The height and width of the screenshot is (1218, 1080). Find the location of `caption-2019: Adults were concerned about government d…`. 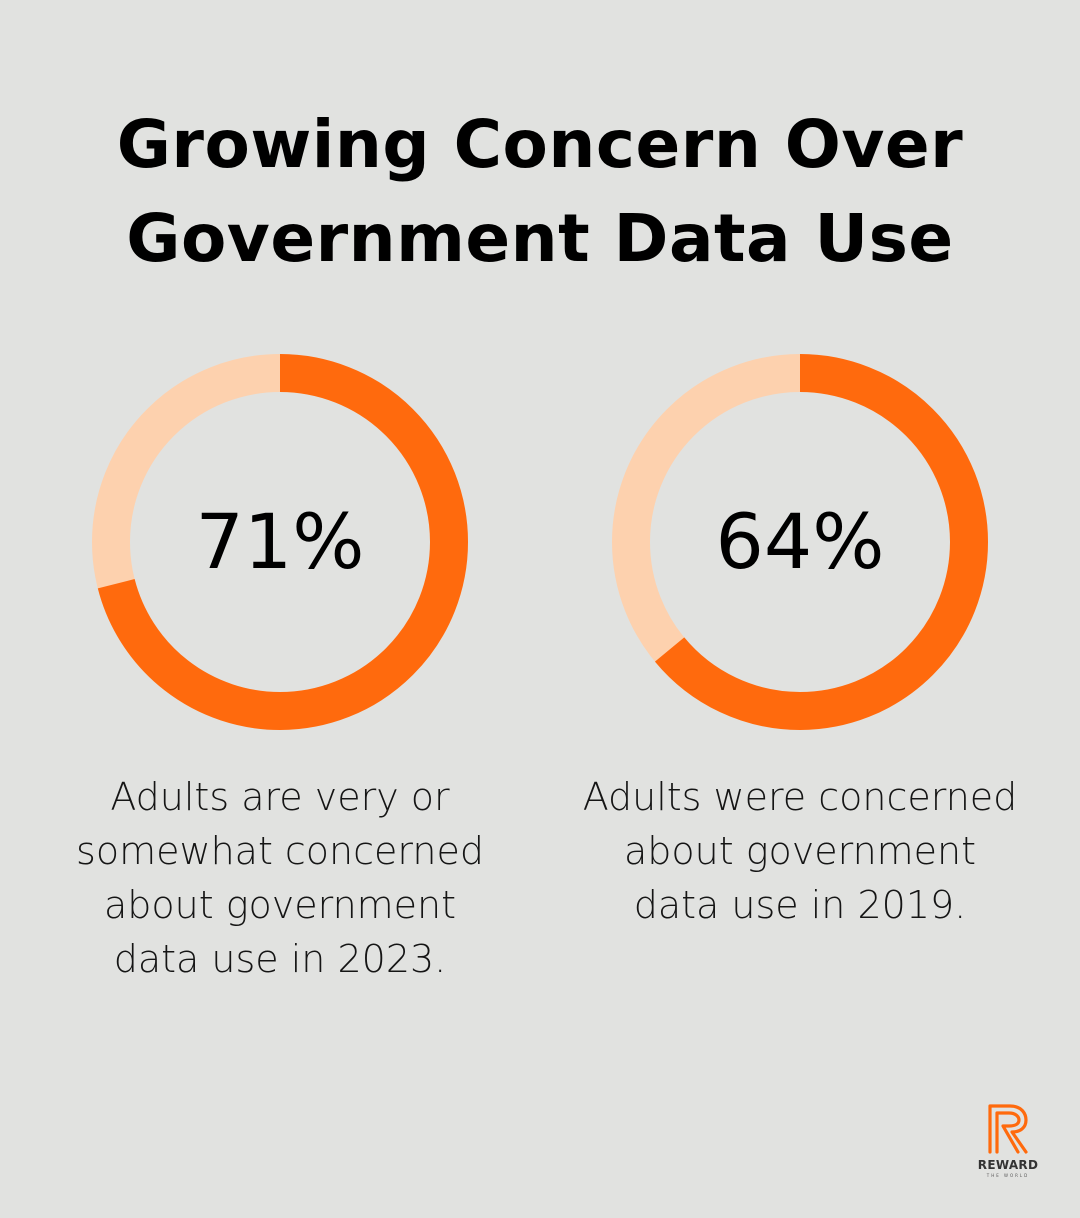

caption-2019: Adults were concerned about government d… is located at coordinates (800, 851).